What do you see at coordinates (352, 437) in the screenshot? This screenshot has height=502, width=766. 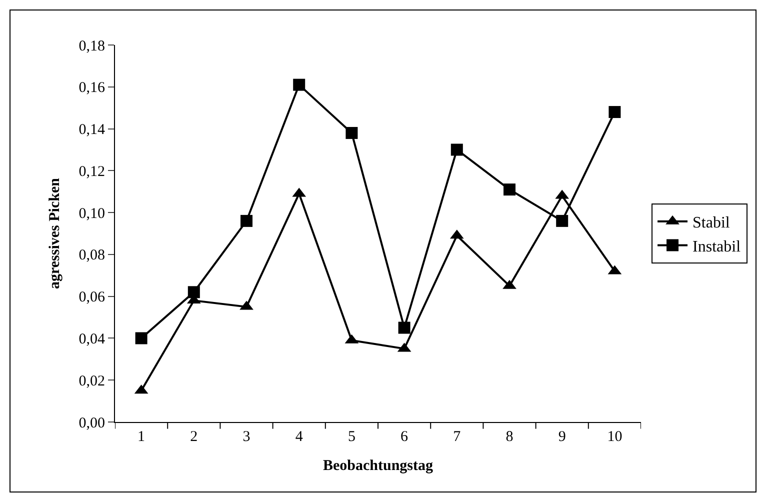 I see `x-tick-label: 5` at bounding box center [352, 437].